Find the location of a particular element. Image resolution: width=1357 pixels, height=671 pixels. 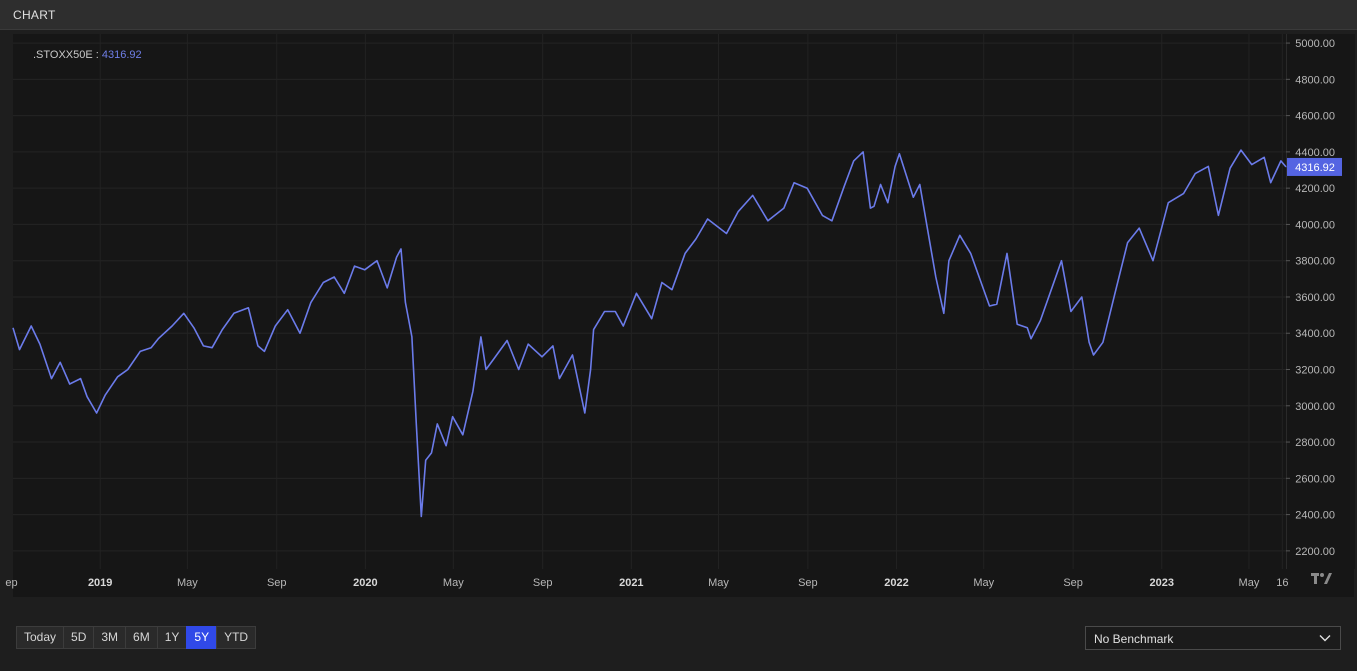

panel-title: CHART is located at coordinates (34, 15).